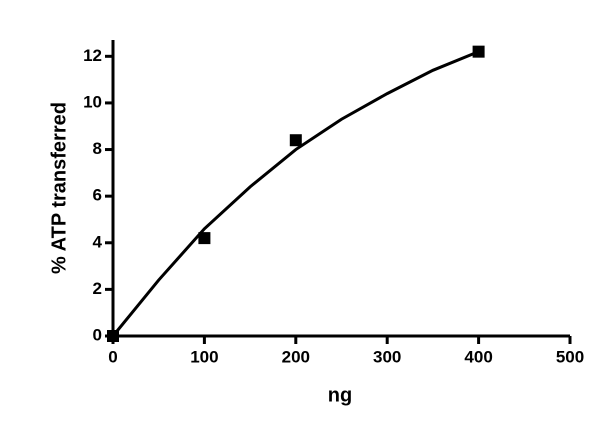  What do you see at coordinates (204, 356) in the screenshot?
I see `x-tick-label: 100` at bounding box center [204, 356].